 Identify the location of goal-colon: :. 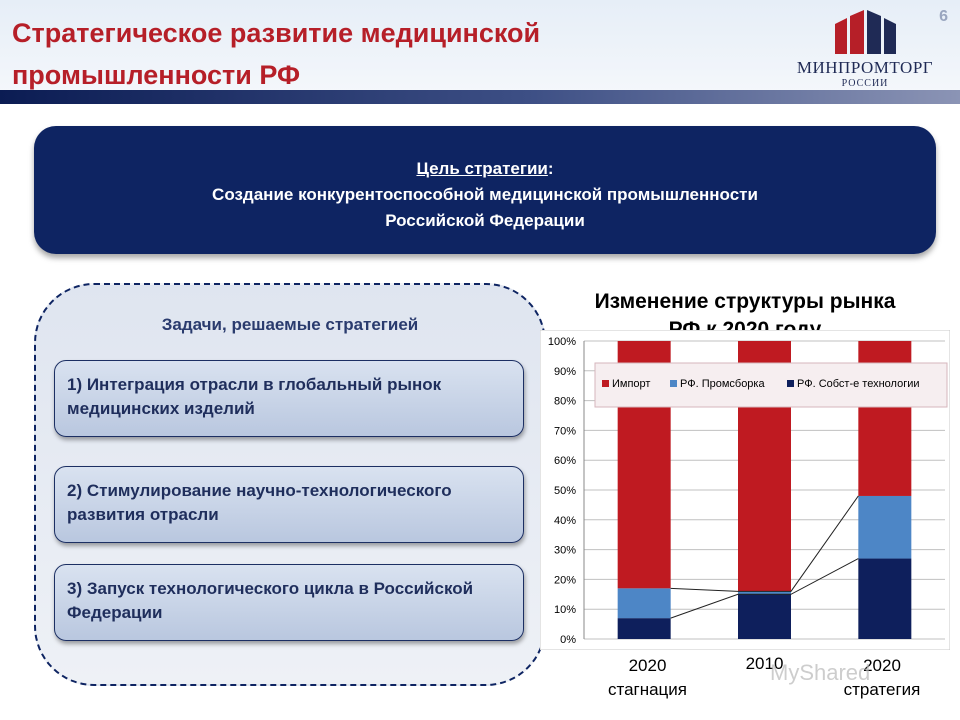
(550, 168).